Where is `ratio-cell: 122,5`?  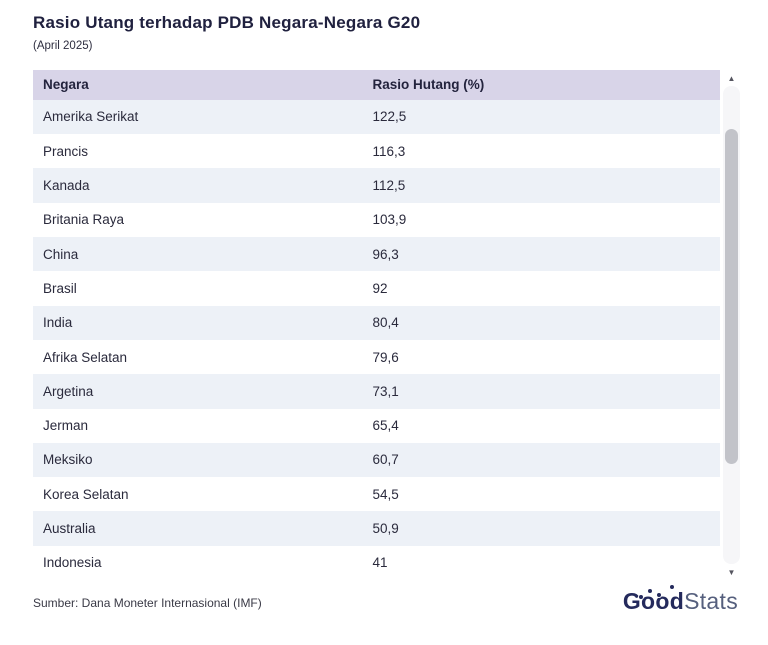
ratio-cell: 122,5 is located at coordinates (389, 117).